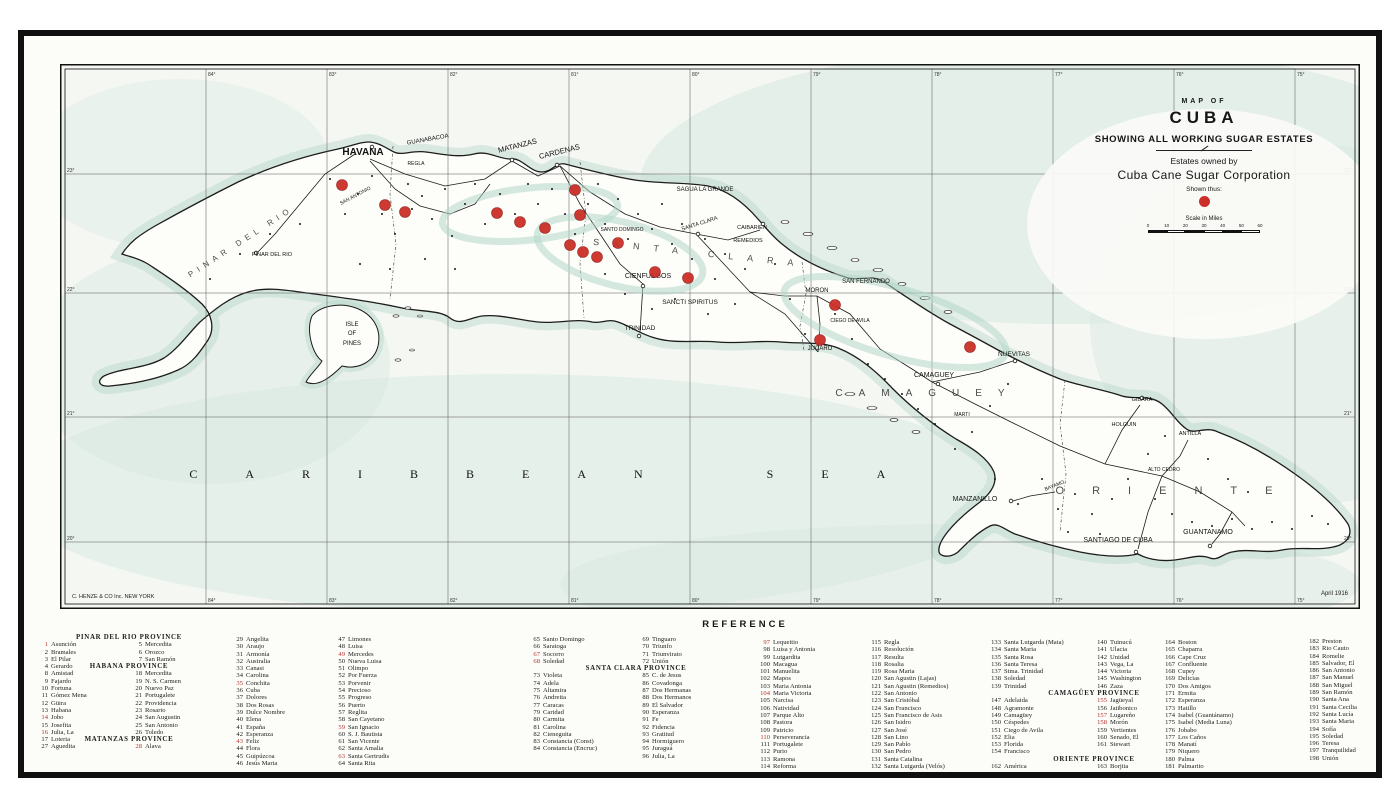 Image resolution: width=1400 pixels, height=787 pixels. What do you see at coordinates (152, 703) in the screenshot?
I see `legend-item: 22 Providencia` at bounding box center [152, 703].